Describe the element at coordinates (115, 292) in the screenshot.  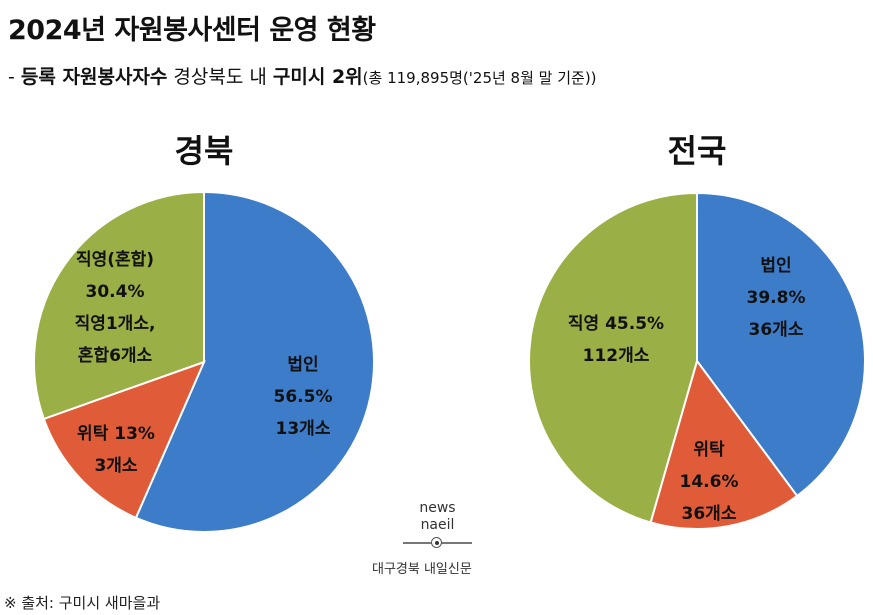
I see `label-pct: 30.4%` at that location.